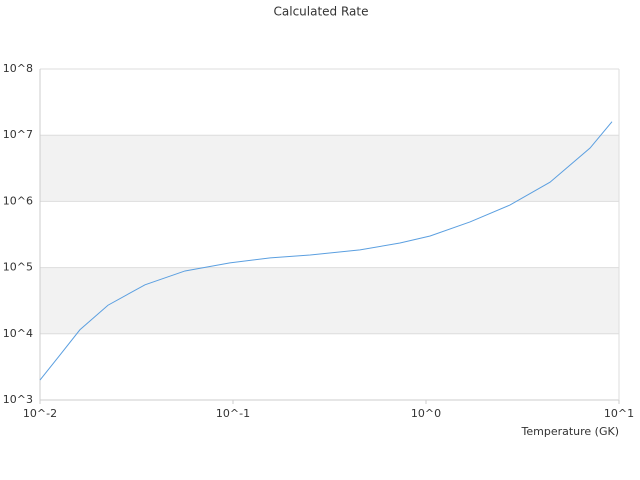  What do you see at coordinates (426, 413) in the screenshot?
I see `x-tick-label: 10^0` at bounding box center [426, 413].